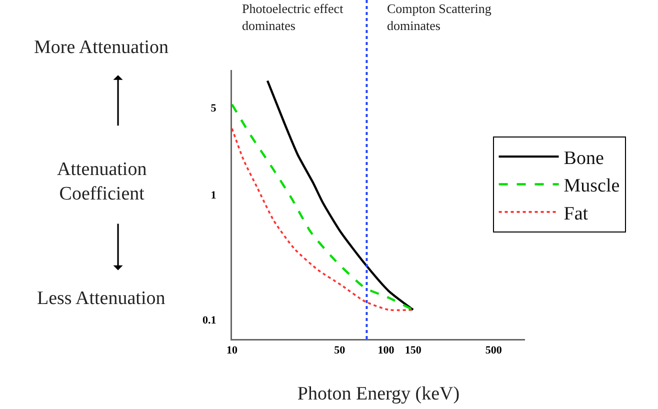  What do you see at coordinates (102, 47) in the screenshot?
I see `text: More Attenuation` at bounding box center [102, 47].